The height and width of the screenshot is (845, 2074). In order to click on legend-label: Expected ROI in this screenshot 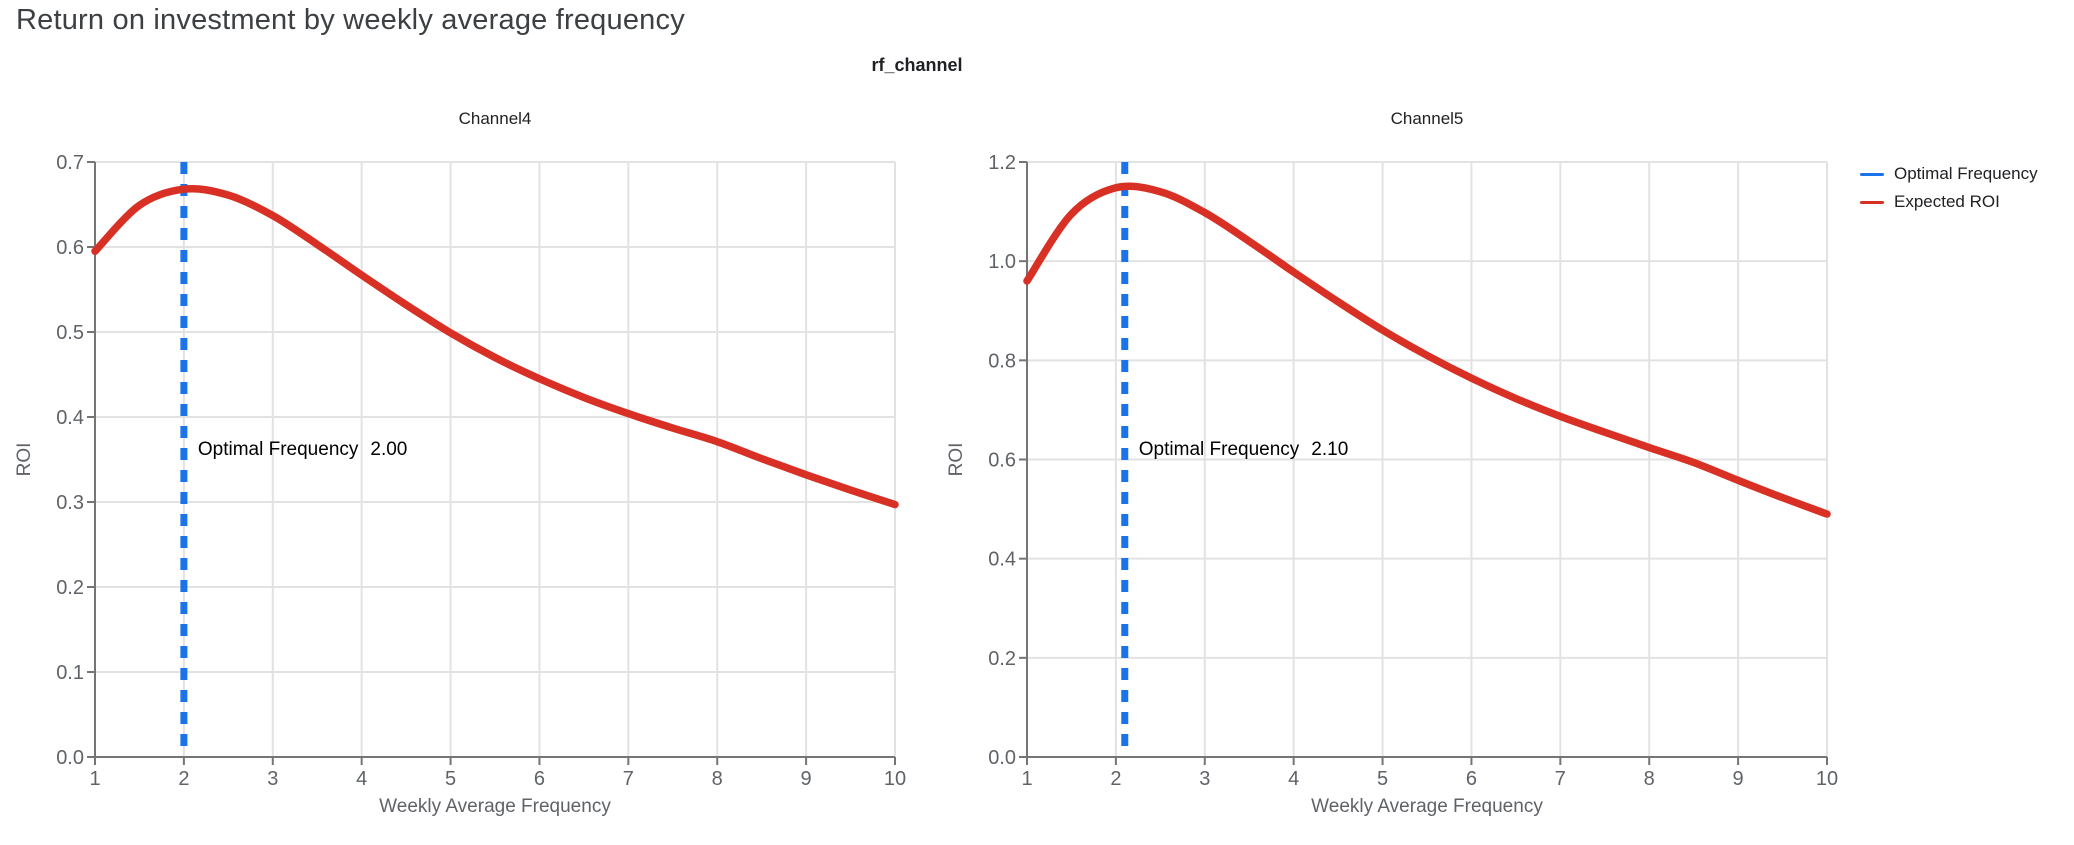, I will do `click(1947, 201)`.